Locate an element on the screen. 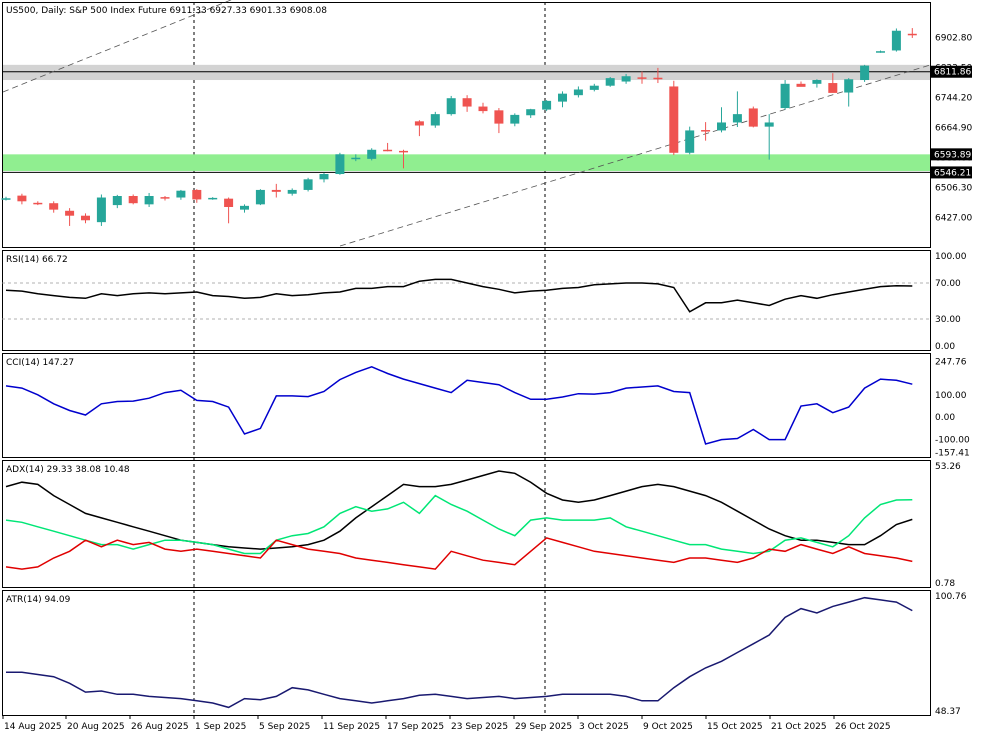 This screenshot has width=983, height=737. level-label: 6593.89 is located at coordinates (952, 155).